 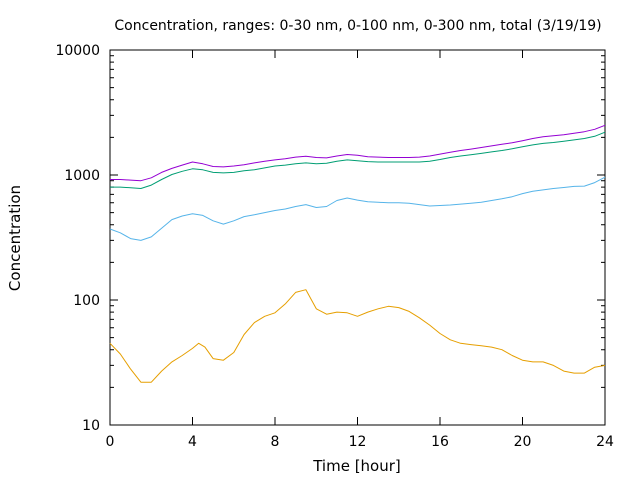 I want to click on y-tick-label: 1000, so click(x=82, y=176).